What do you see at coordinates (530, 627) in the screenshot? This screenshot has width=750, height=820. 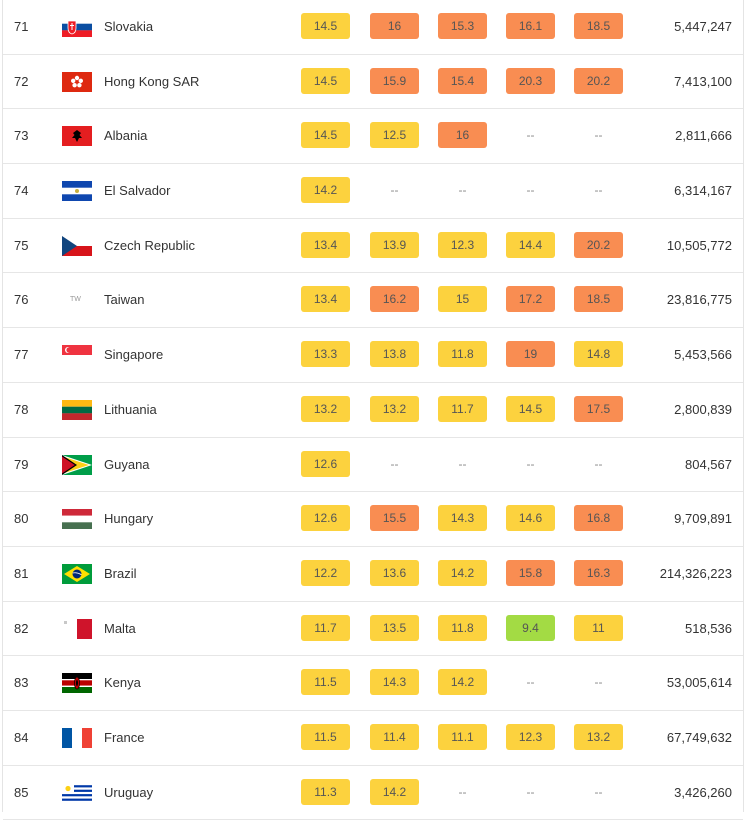 I see `value-badge: 9.4` at bounding box center [530, 627].